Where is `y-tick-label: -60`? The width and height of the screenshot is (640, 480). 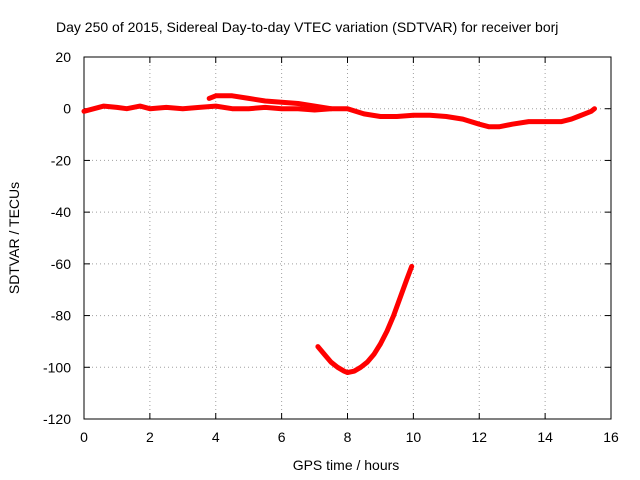 y-tick-label: -60 is located at coordinates (61, 264).